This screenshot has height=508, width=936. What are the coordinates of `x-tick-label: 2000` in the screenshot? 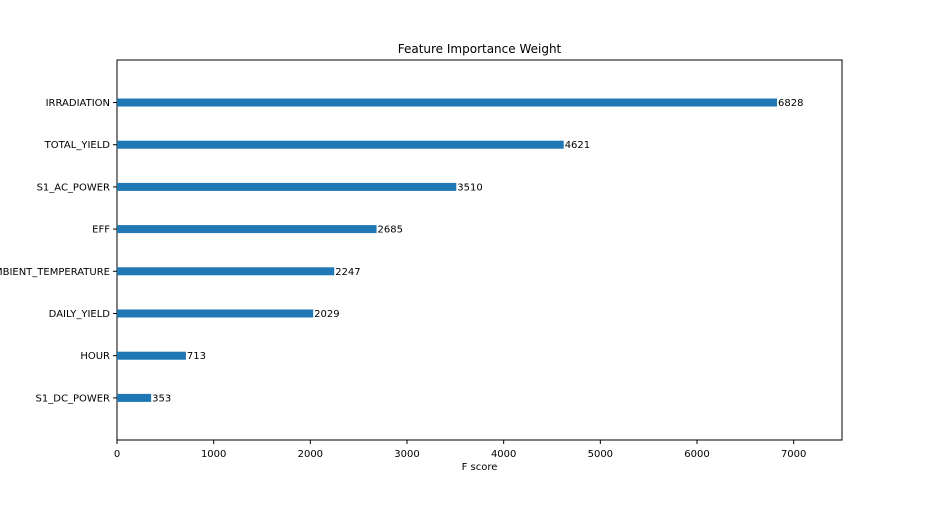 It's located at (310, 454).